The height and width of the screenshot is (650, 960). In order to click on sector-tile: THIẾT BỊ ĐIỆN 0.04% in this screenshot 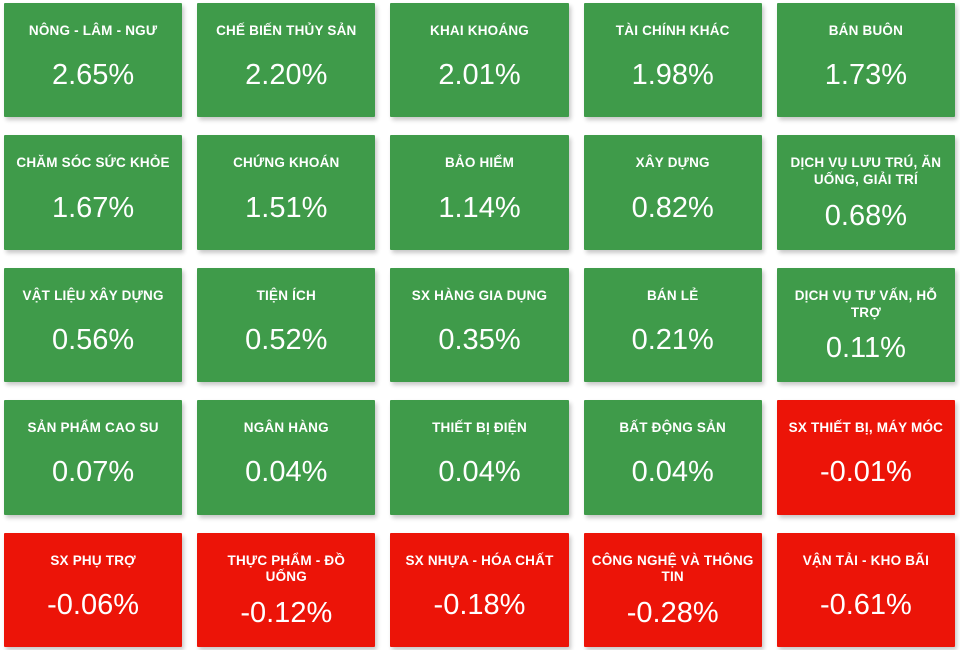, I will do `click(479, 457)`.